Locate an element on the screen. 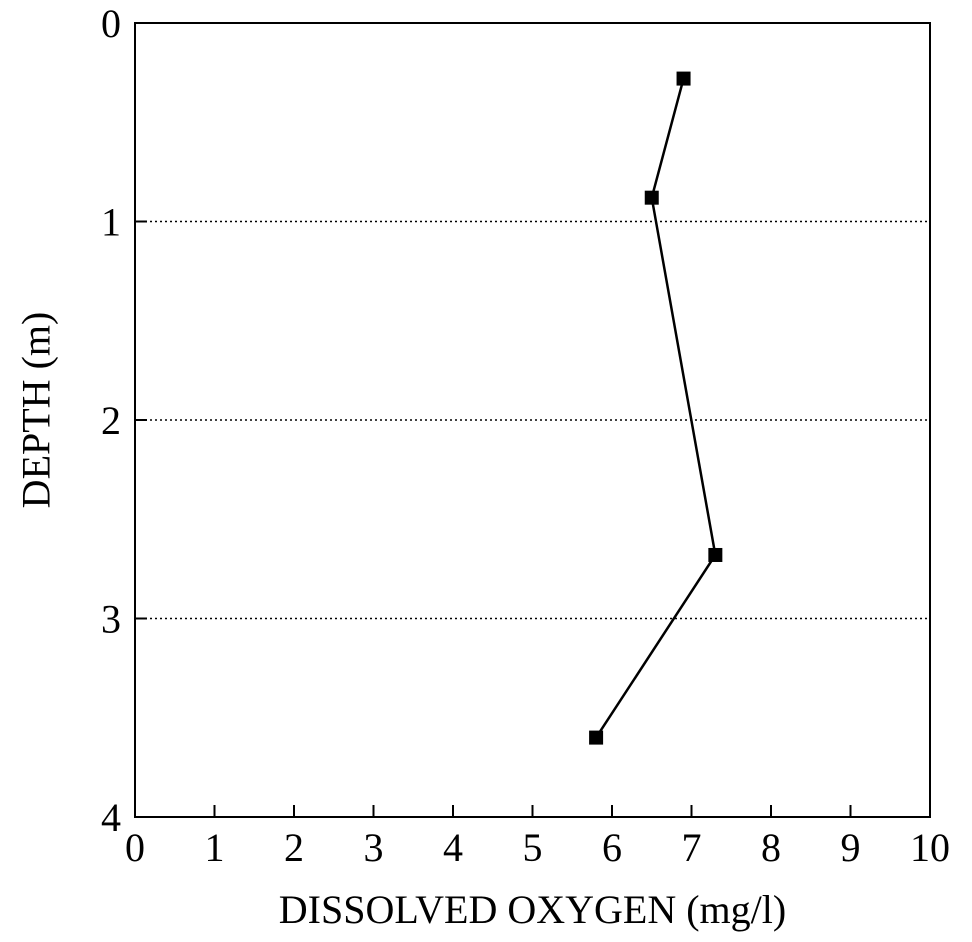 The height and width of the screenshot is (942, 972). x-tick-label-0: 0 is located at coordinates (135, 847).